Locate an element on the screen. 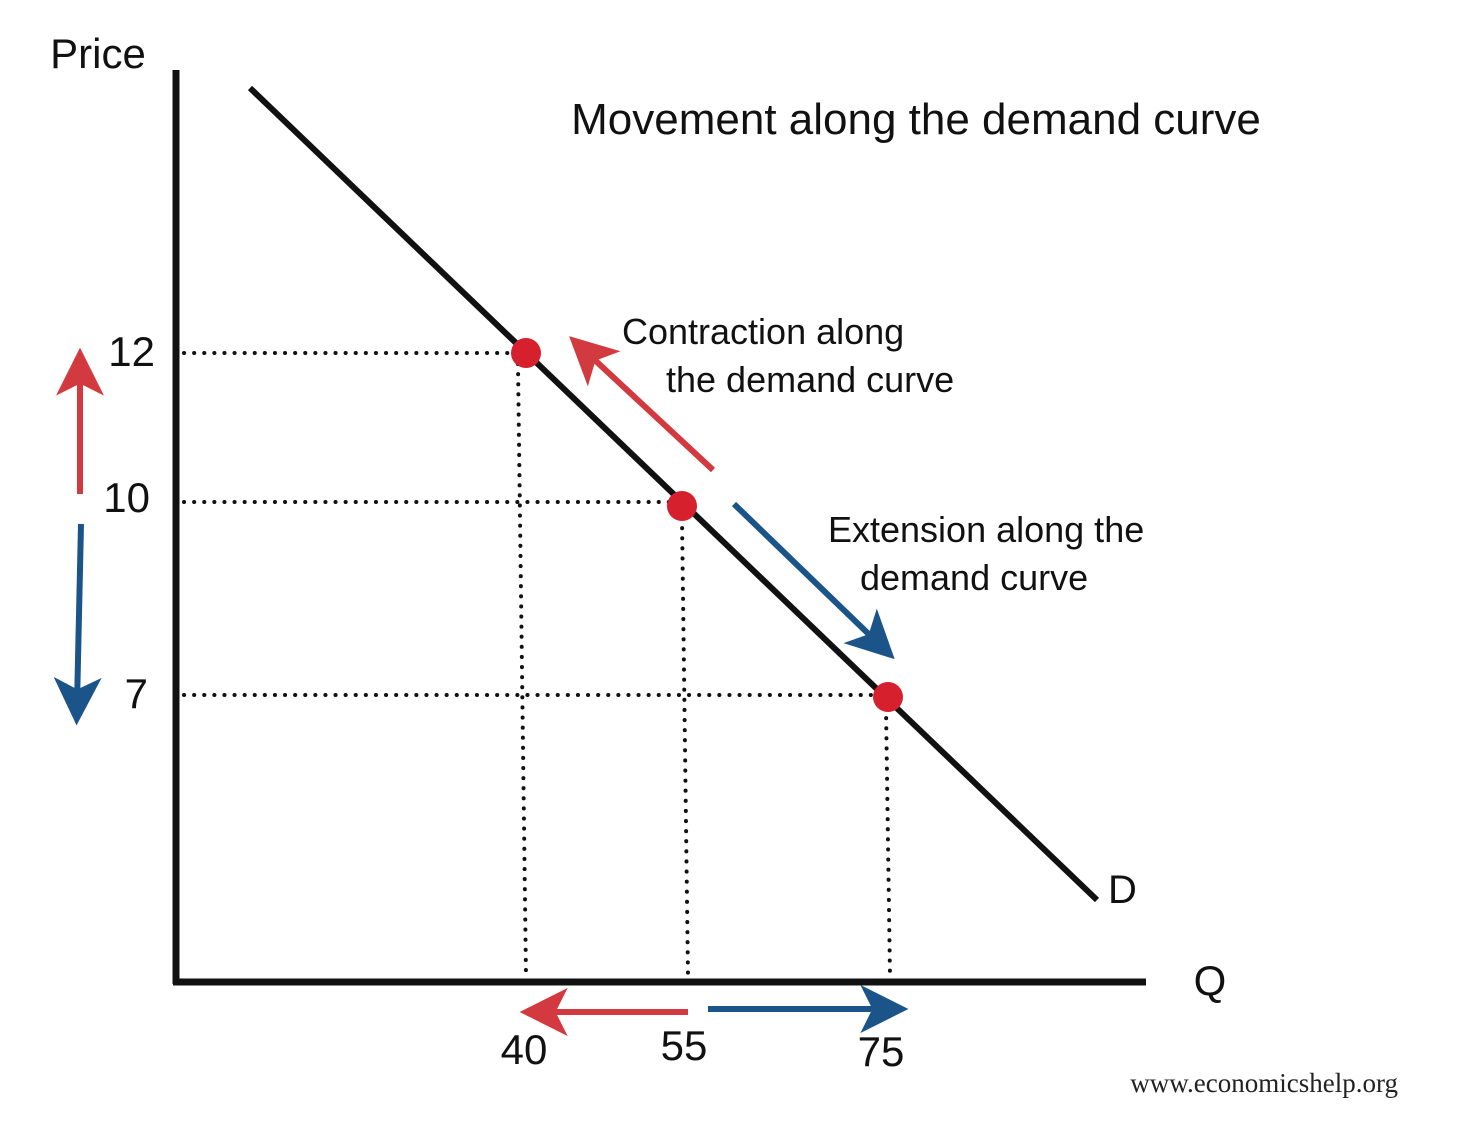 Image resolution: width=1468 pixels, height=1122 pixels. data-point-q55-p10 is located at coordinates (682, 506).